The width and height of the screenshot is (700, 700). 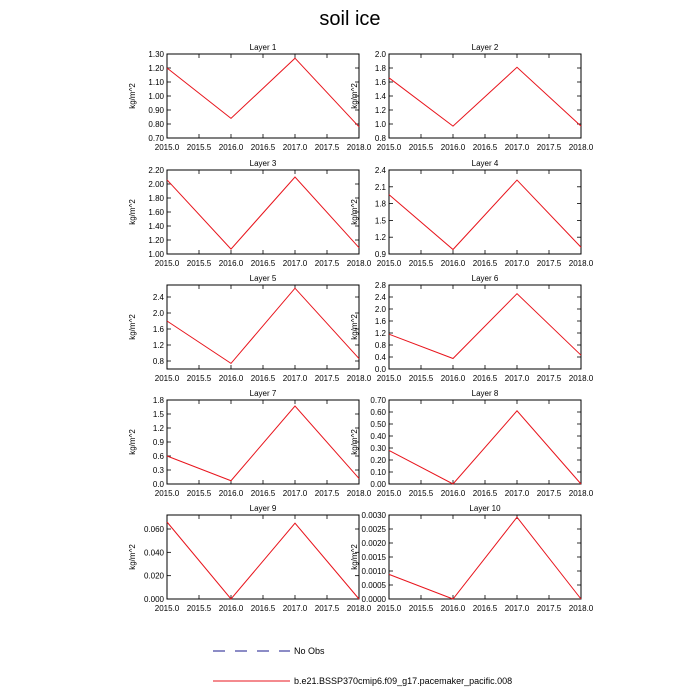 I want to click on y-tick-label: 0.0000, so click(x=374, y=599).